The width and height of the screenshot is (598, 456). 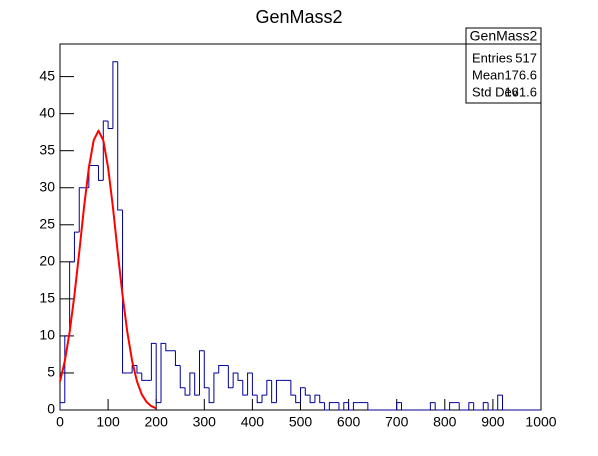 What do you see at coordinates (298, 17) in the screenshot?
I see `chart-title: GenMass2` at bounding box center [298, 17].